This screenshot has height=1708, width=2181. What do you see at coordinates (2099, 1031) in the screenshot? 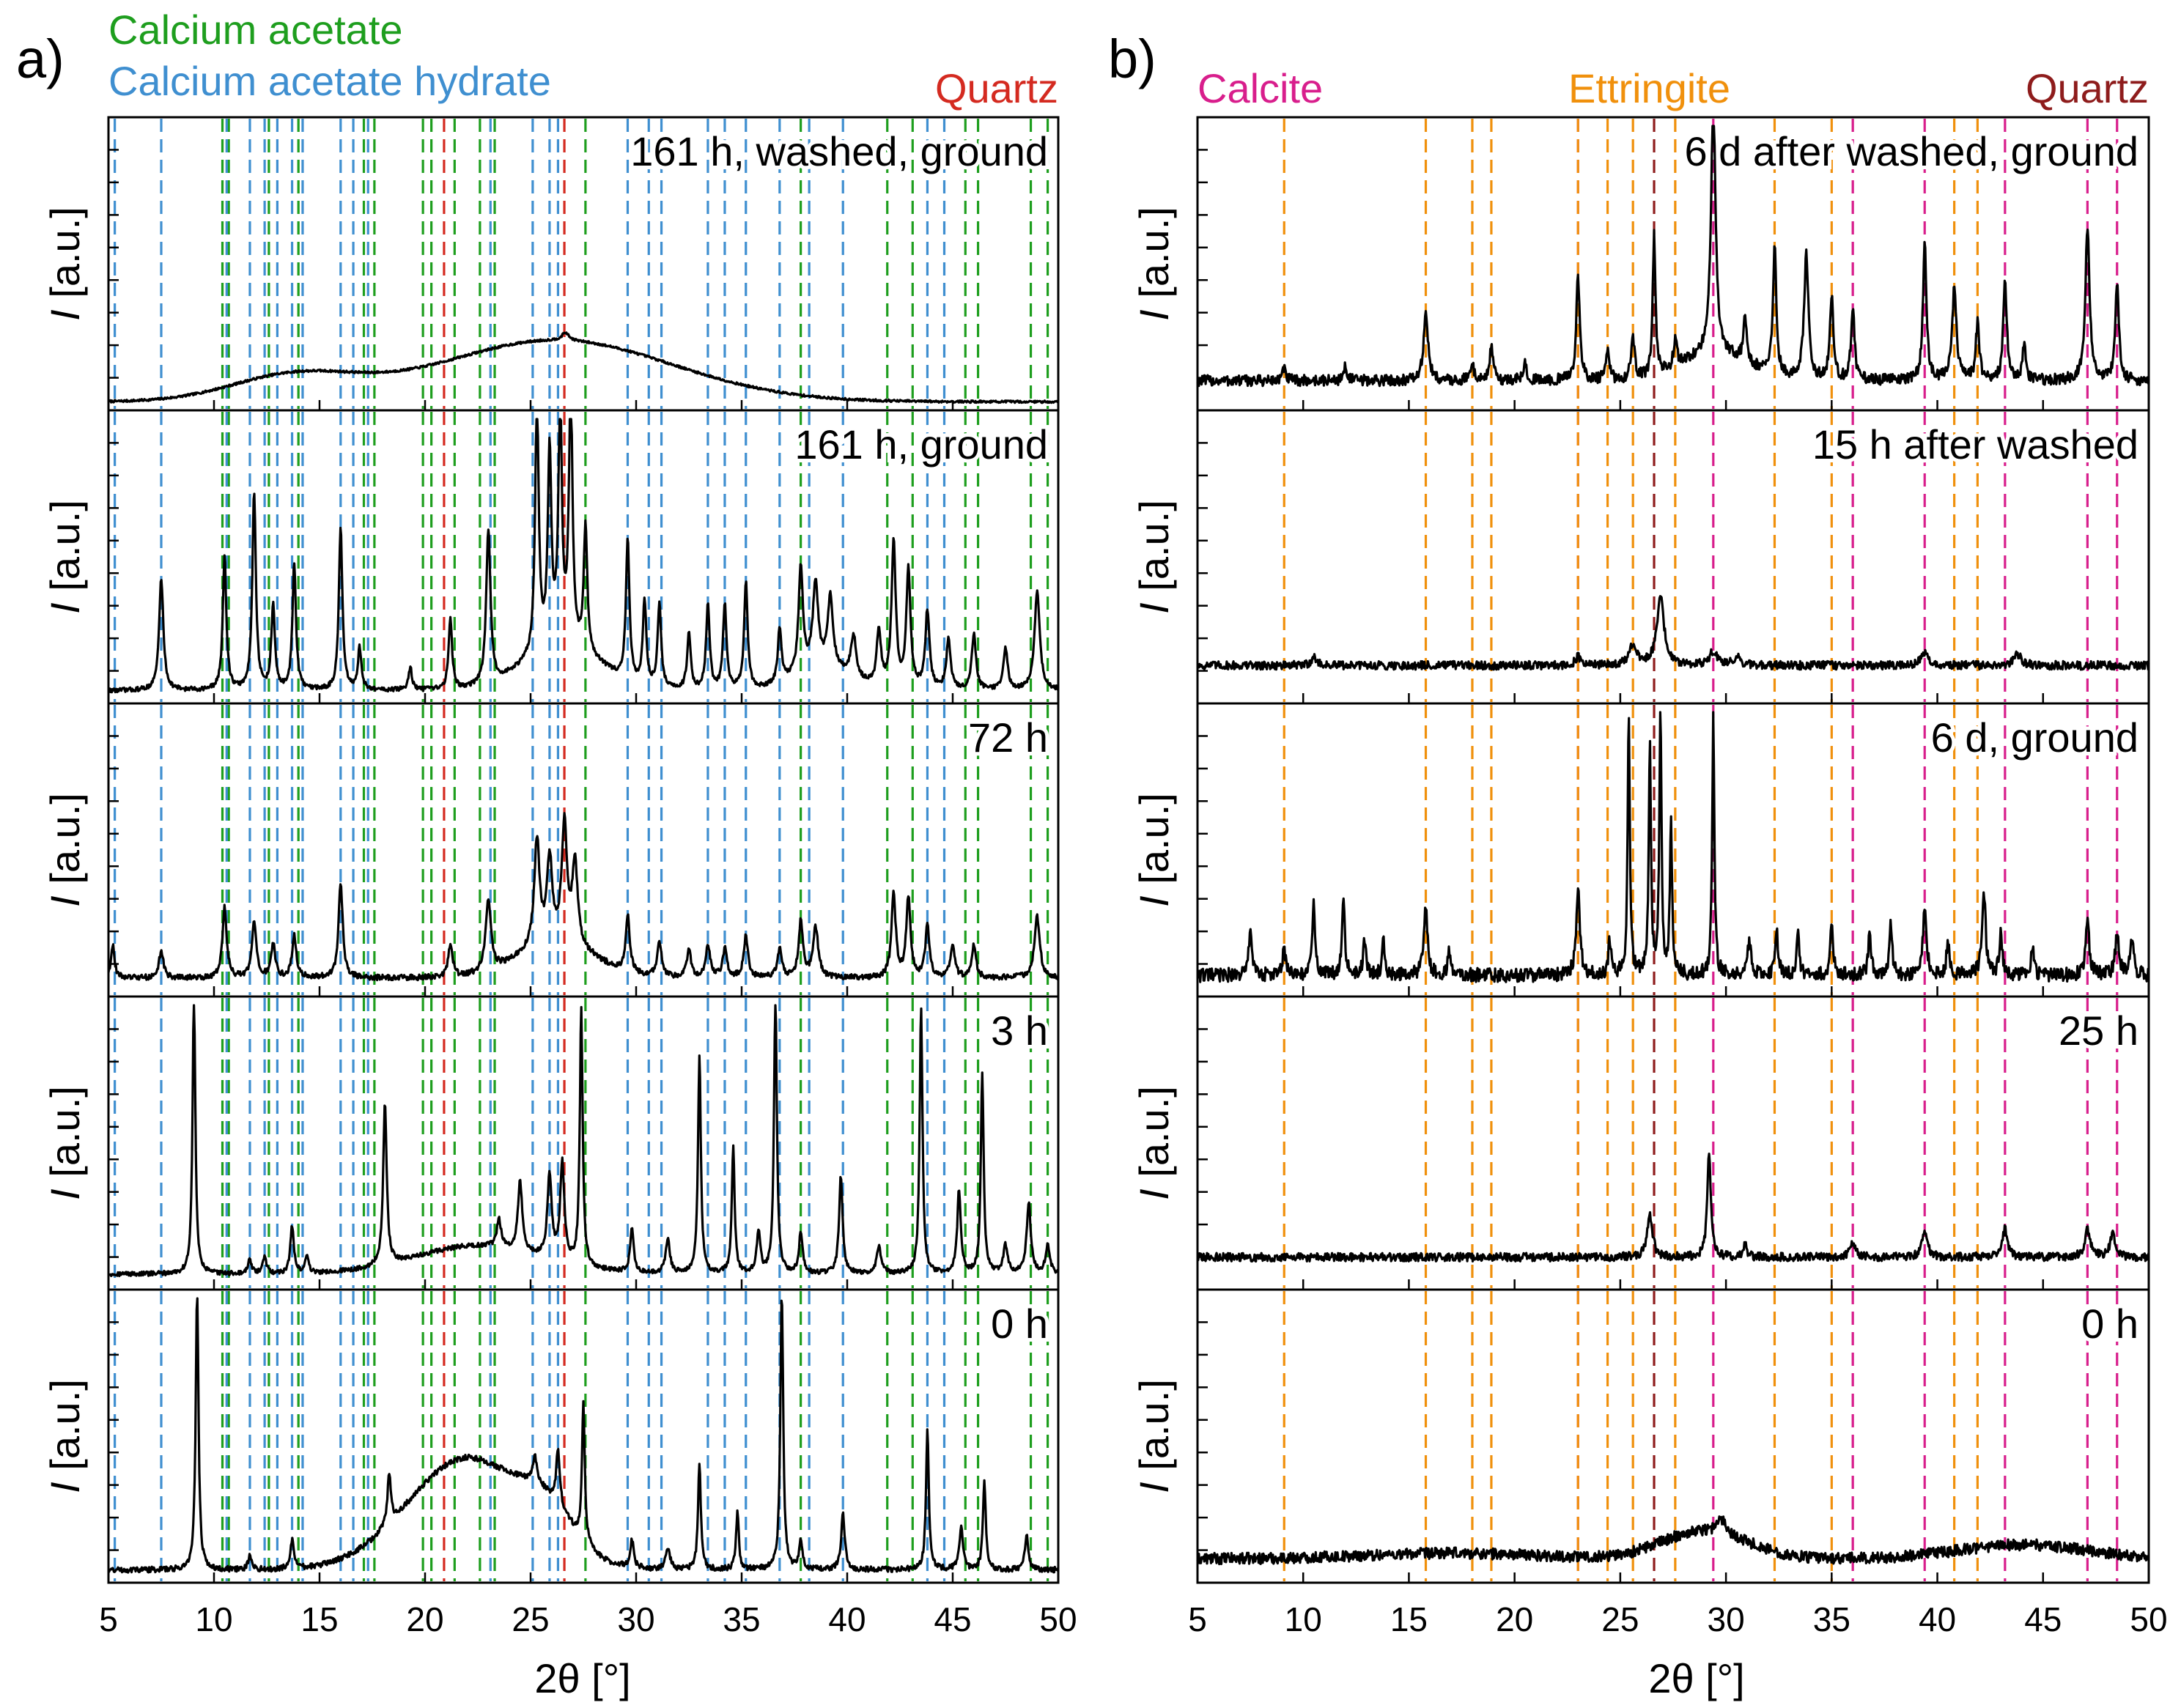
I see `subplot-label-25-h: 25 h` at bounding box center [2099, 1031].